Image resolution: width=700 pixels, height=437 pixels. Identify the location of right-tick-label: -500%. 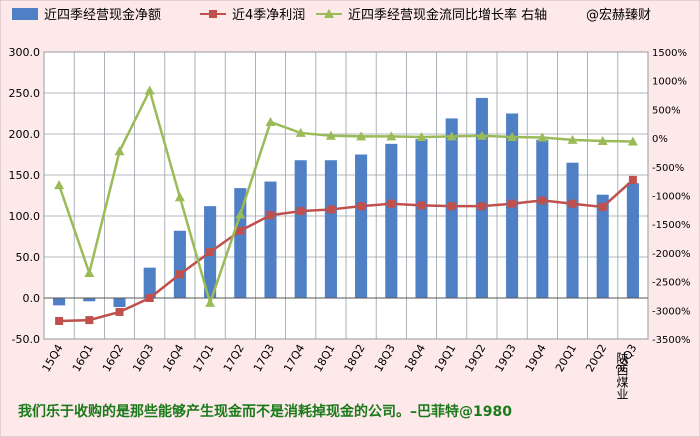
(668, 168).